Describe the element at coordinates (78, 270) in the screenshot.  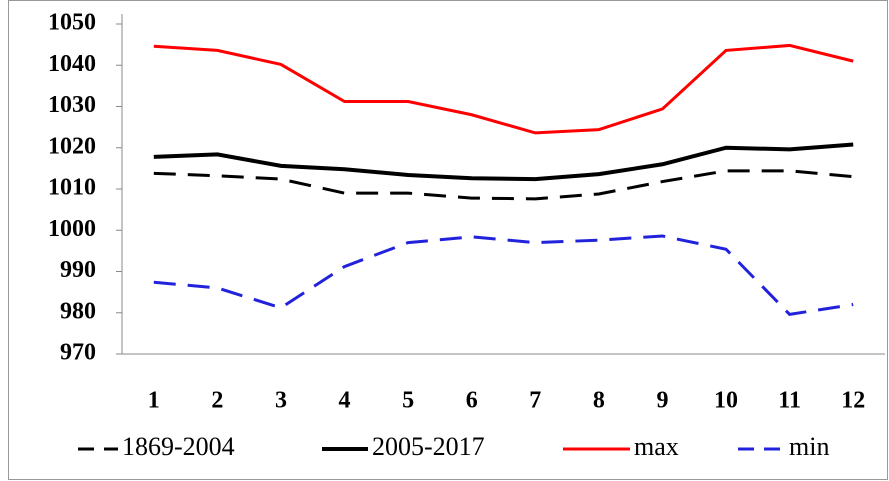
I see `y-tick-label: 990` at that location.